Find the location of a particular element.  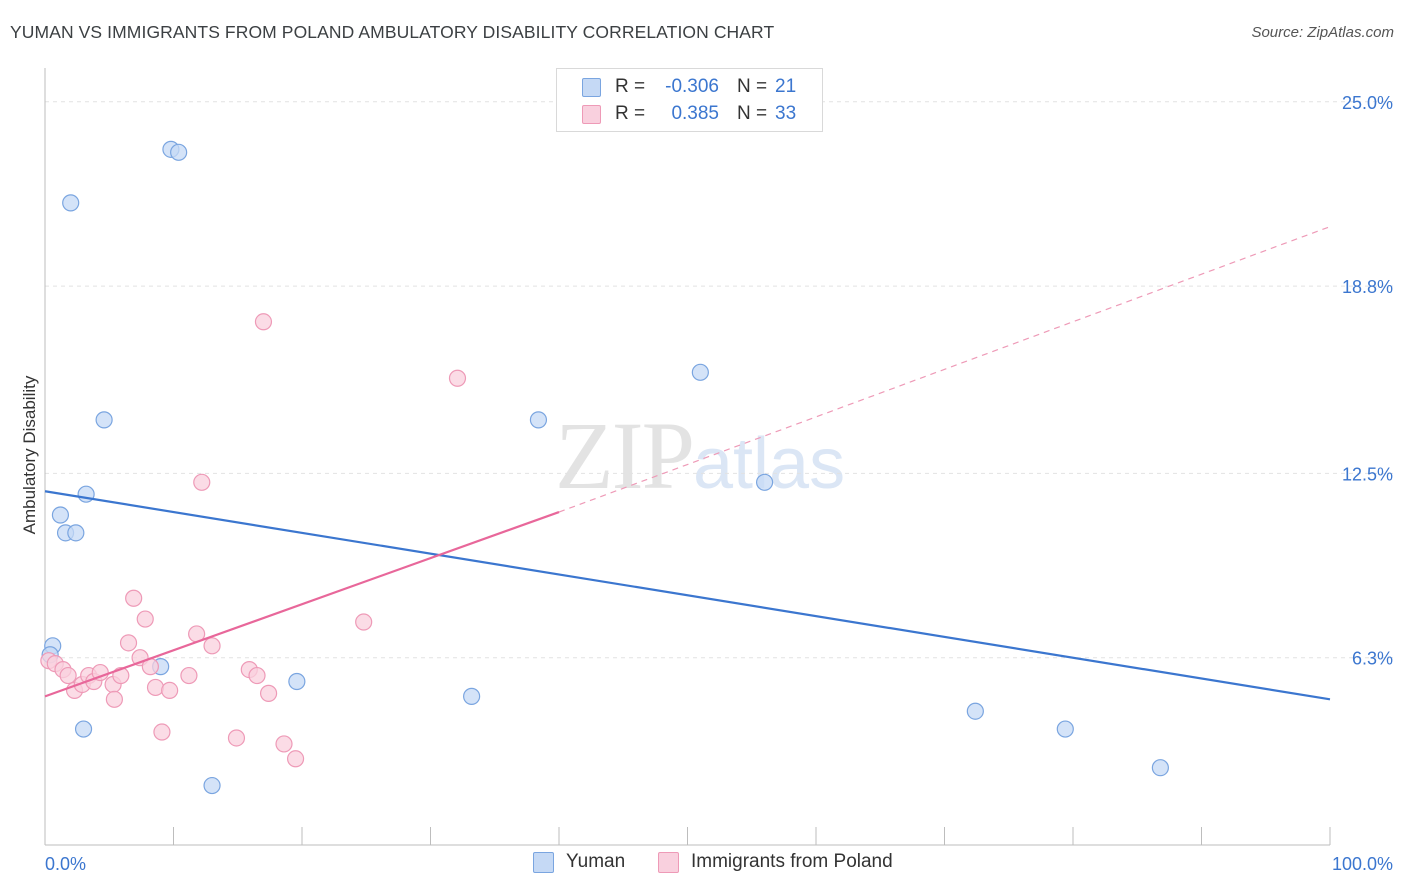

bottom-legend-label: Immigrants from Poland is located at coordinates (792, 861).